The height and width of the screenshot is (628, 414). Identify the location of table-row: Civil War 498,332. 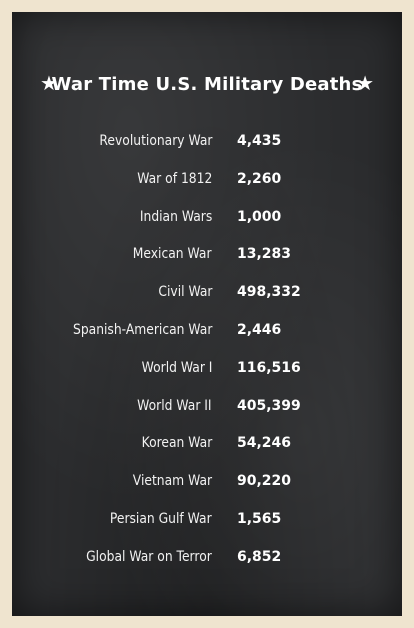
(207, 296).